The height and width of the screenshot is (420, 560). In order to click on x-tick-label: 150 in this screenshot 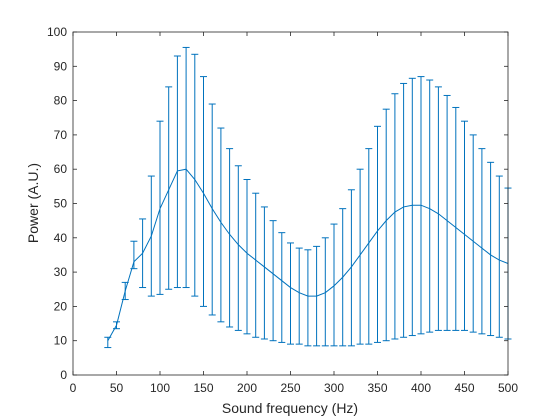, I will do `click(203, 388)`.